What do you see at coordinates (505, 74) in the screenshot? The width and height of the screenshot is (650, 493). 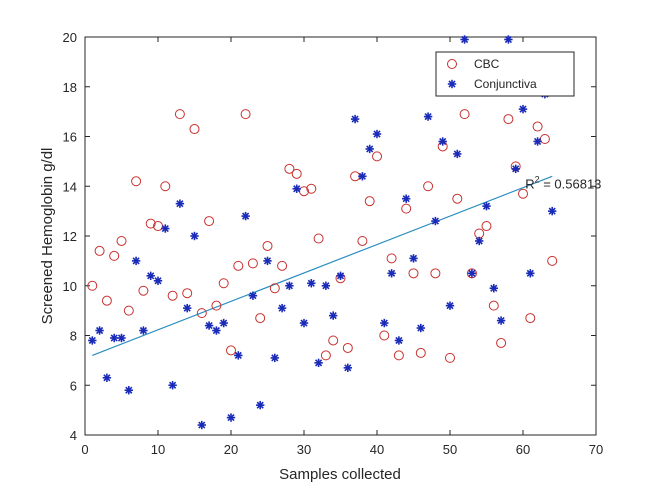 I see `legend-box` at bounding box center [505, 74].